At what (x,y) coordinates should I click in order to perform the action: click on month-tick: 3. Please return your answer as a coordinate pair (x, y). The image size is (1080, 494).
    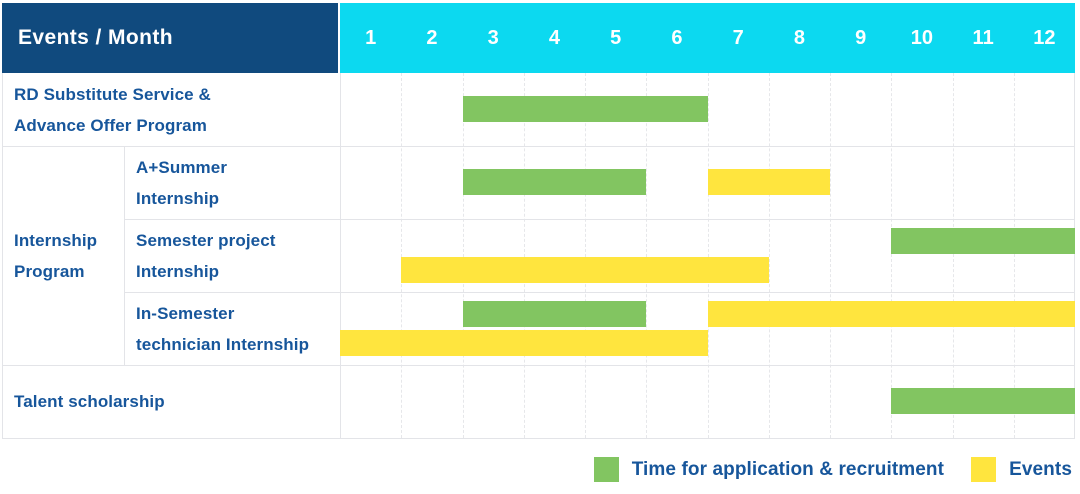
    Looking at the image, I should click on (493, 37).